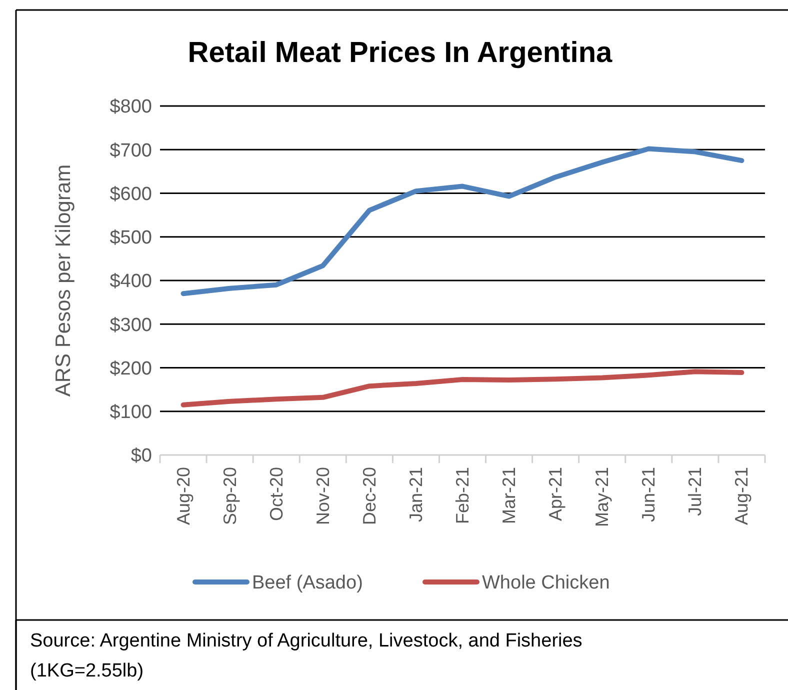 This screenshot has width=788, height=690. What do you see at coordinates (141, 456) in the screenshot?
I see `y-tick-label: $0` at bounding box center [141, 456].